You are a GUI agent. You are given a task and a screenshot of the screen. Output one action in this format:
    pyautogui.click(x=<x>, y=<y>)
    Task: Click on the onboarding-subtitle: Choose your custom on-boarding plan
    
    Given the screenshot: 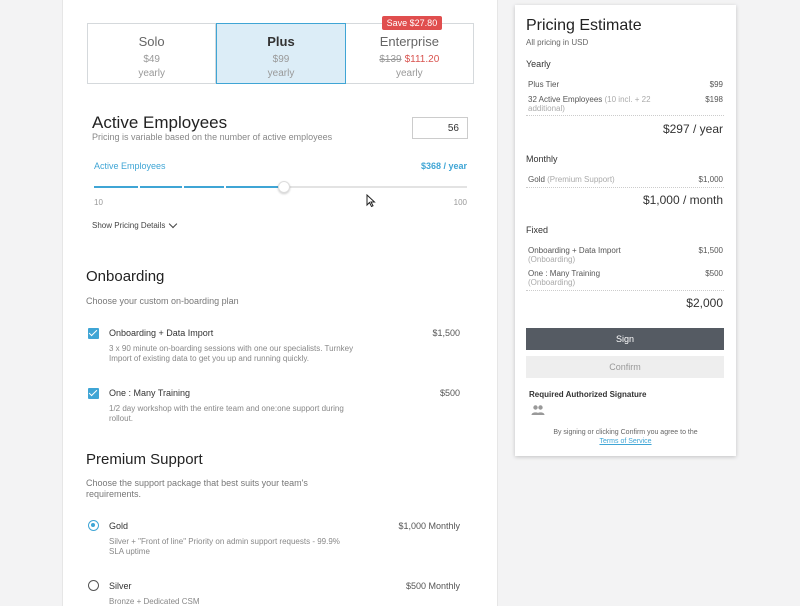 What is the action you would take?
    pyautogui.click(x=162, y=301)
    